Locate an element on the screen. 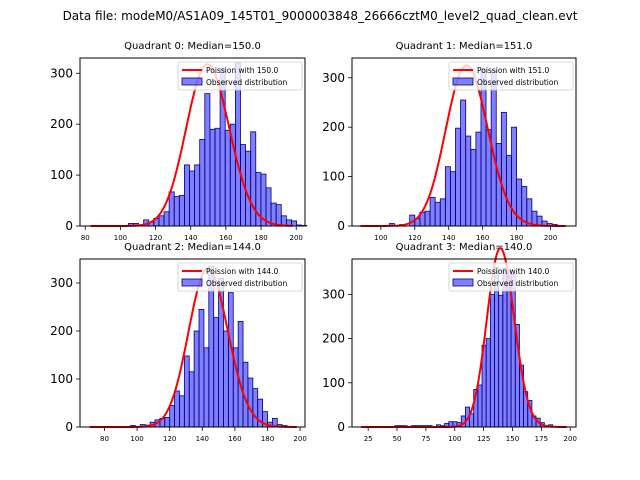 This screenshot has width=640, height=480. panel-title: Quadrant 0: Median=150.0 is located at coordinates (192, 46).